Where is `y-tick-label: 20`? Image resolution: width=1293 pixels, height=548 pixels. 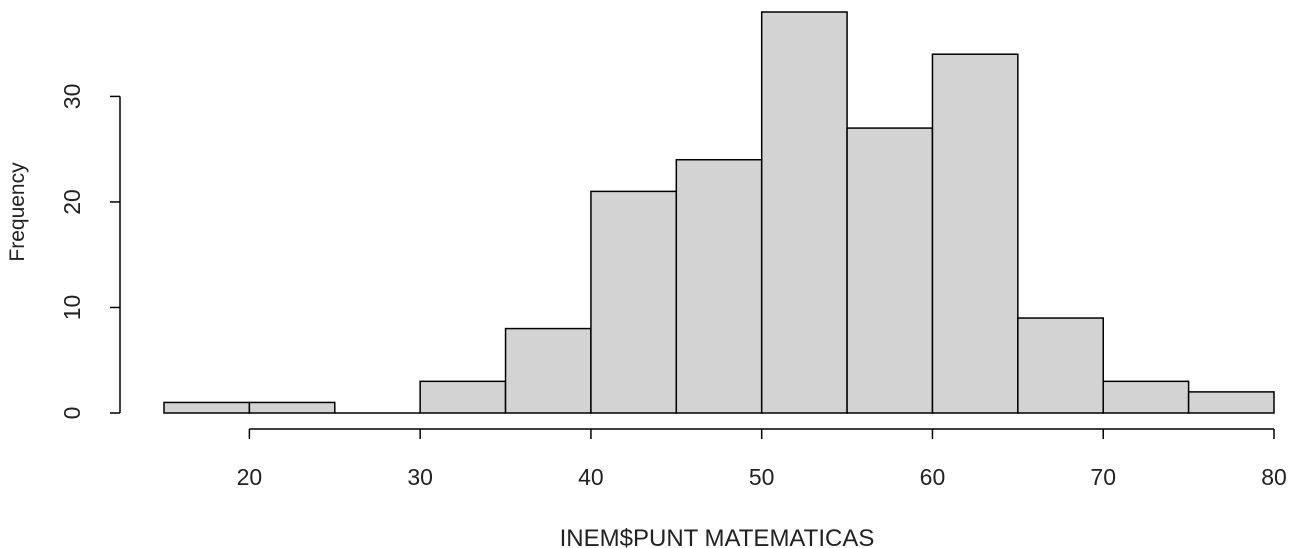
y-tick-label: 20 is located at coordinates (72, 202).